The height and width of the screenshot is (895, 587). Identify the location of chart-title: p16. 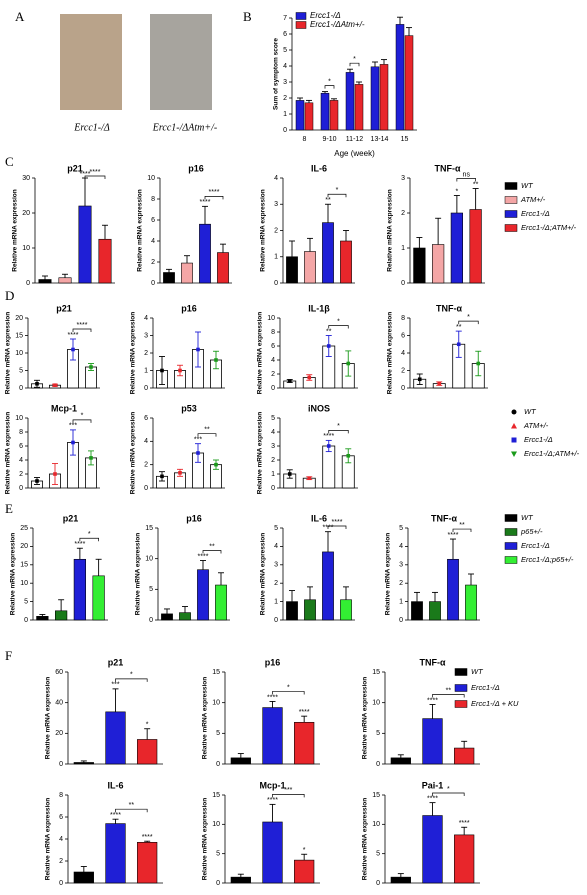
(194, 518).